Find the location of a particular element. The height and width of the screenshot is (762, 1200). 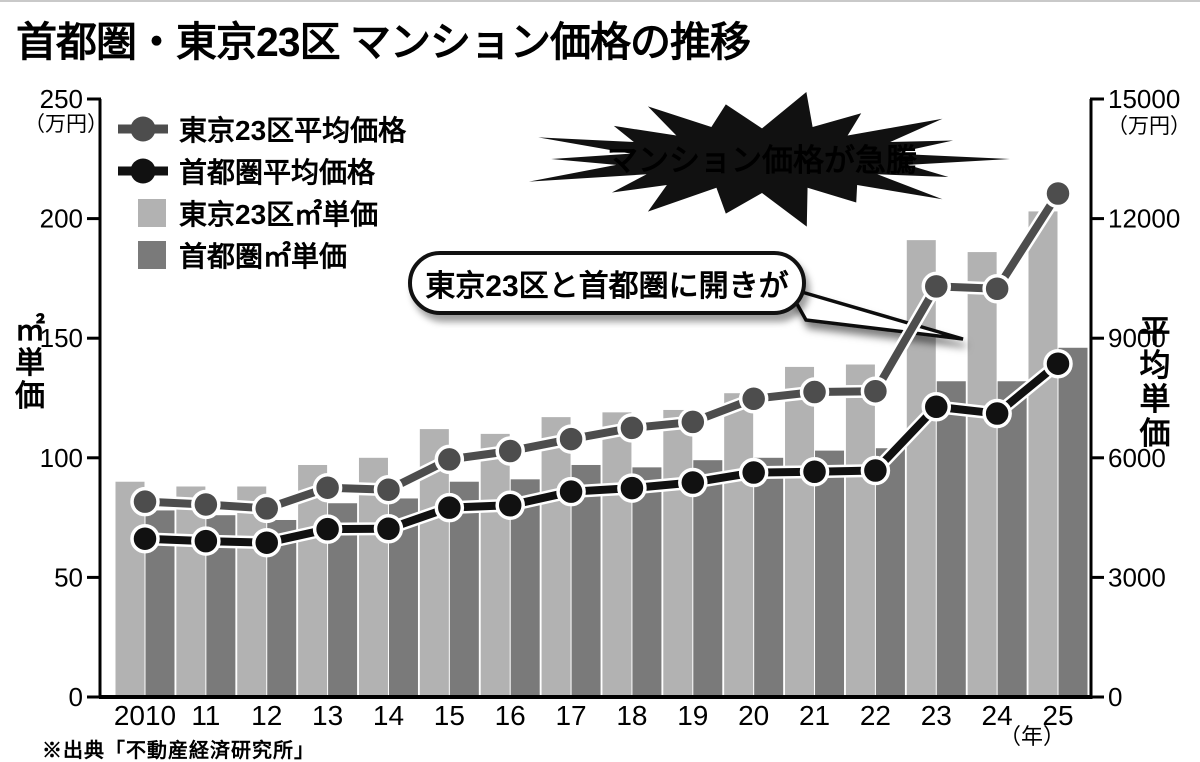

legend-item-shutoken-price: 首都圏平均価格 is located at coordinates (261, 171).